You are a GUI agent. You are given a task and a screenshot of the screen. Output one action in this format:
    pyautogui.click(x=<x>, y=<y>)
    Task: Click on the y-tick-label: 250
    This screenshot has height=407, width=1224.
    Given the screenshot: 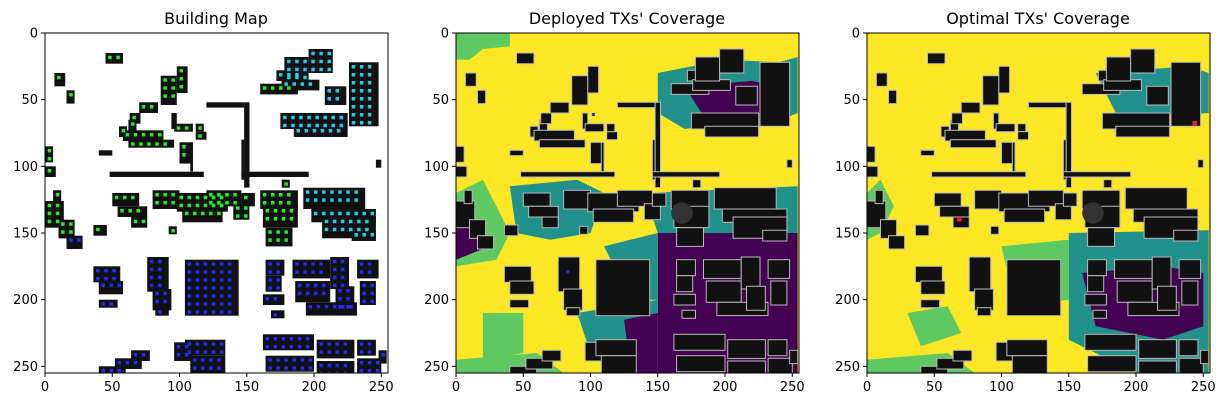 What is the action you would take?
    pyautogui.click(x=847, y=367)
    